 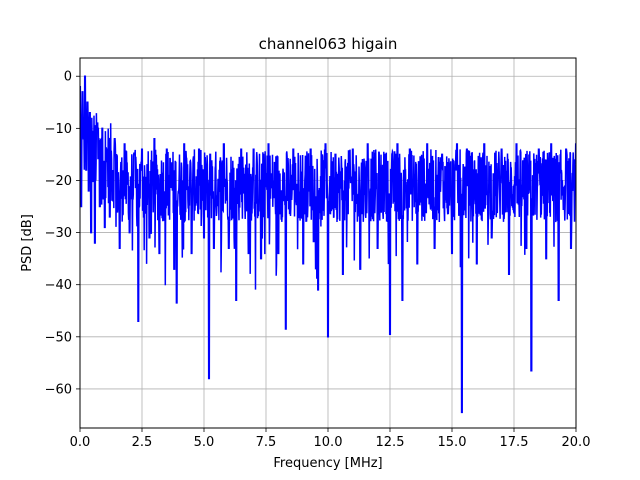 I want to click on y-tick-label: −20, so click(x=58, y=181).